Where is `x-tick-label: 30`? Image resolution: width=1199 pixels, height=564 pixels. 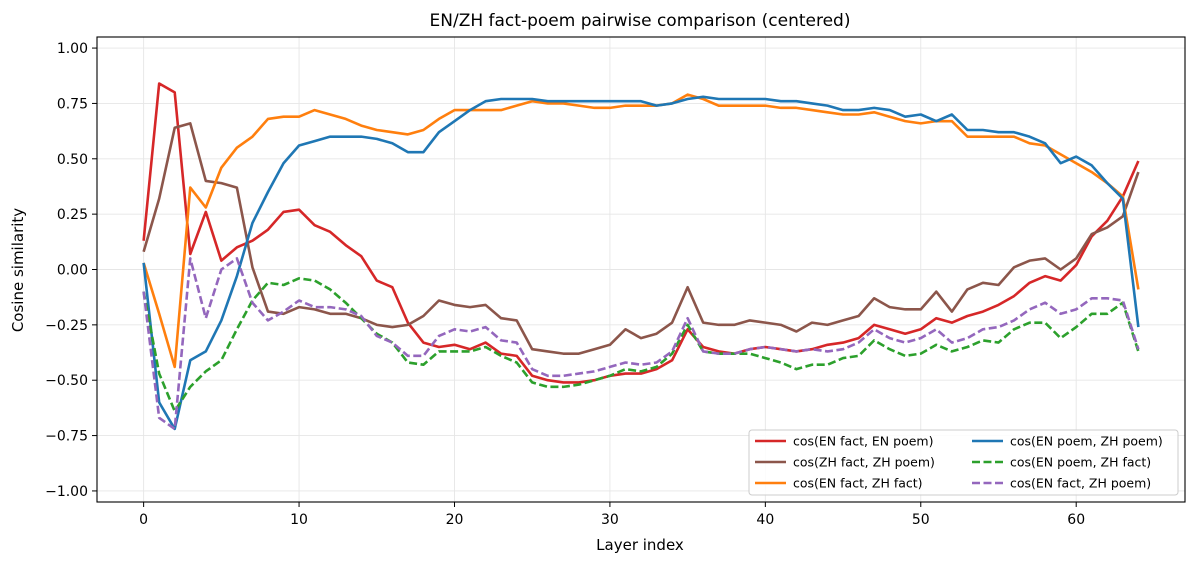 x-tick-label: 30 is located at coordinates (610, 520).